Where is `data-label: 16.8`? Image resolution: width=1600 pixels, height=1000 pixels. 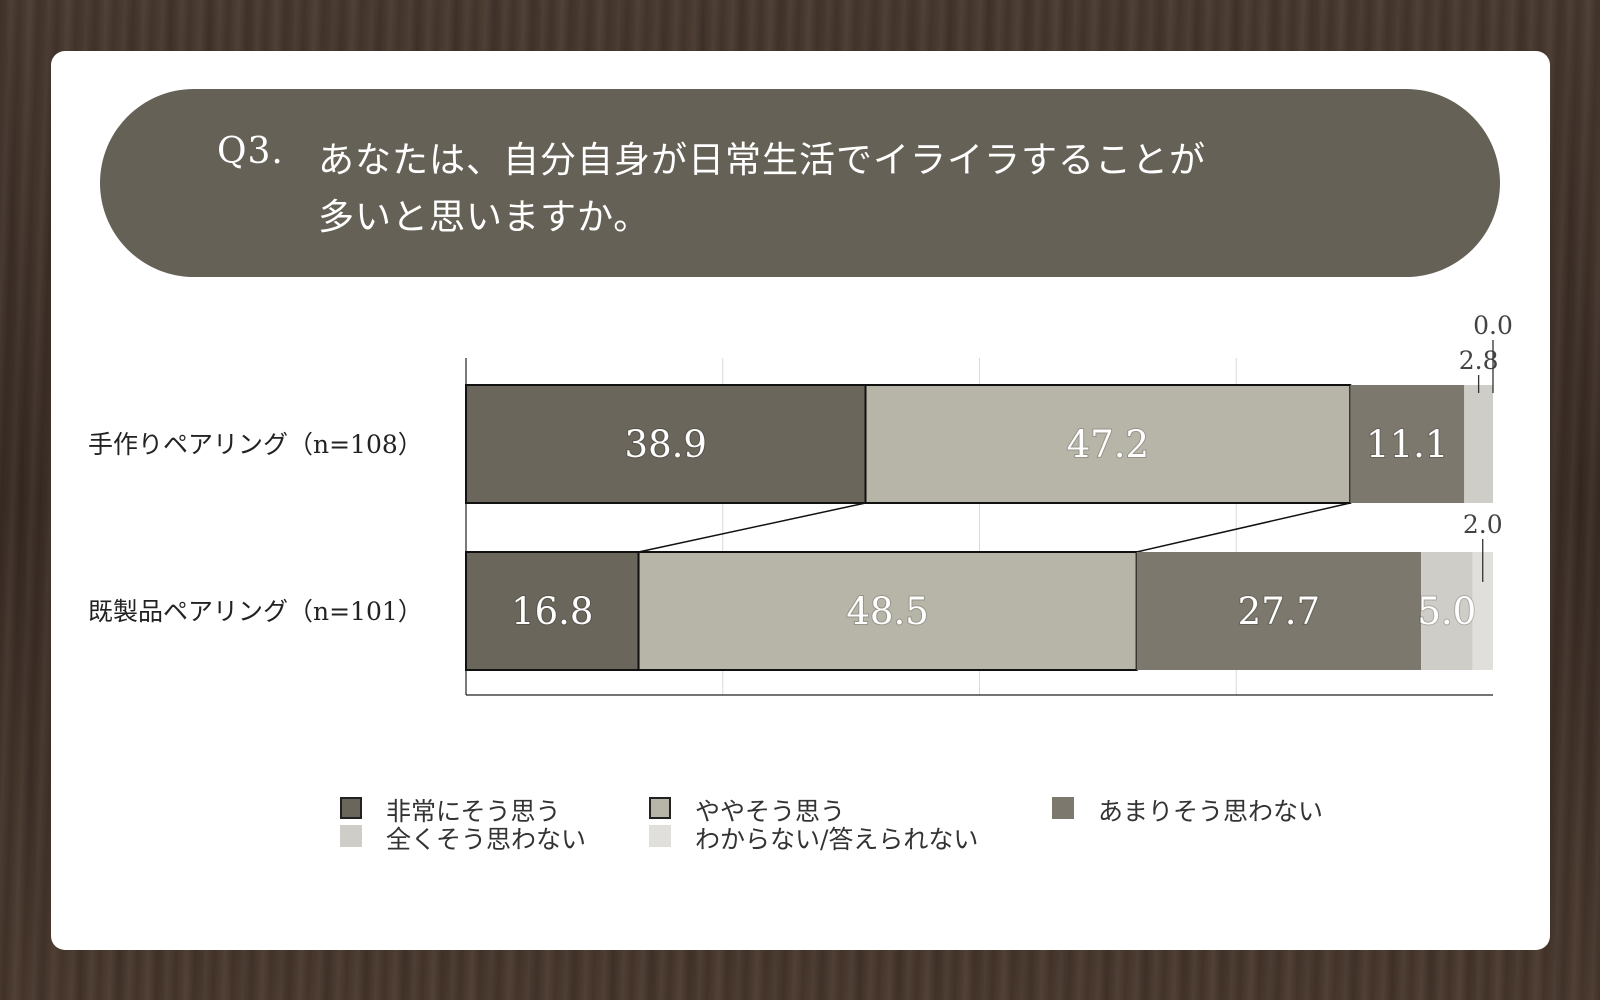
data-label: 16.8 is located at coordinates (552, 611).